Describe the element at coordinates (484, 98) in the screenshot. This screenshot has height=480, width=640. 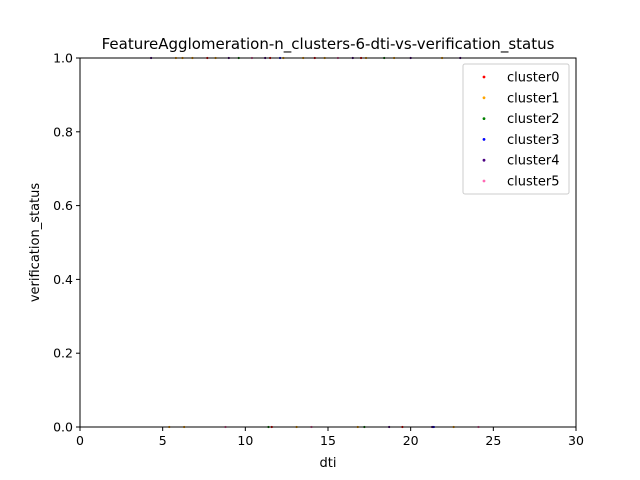
I see `legend-marker-cluster1` at that location.